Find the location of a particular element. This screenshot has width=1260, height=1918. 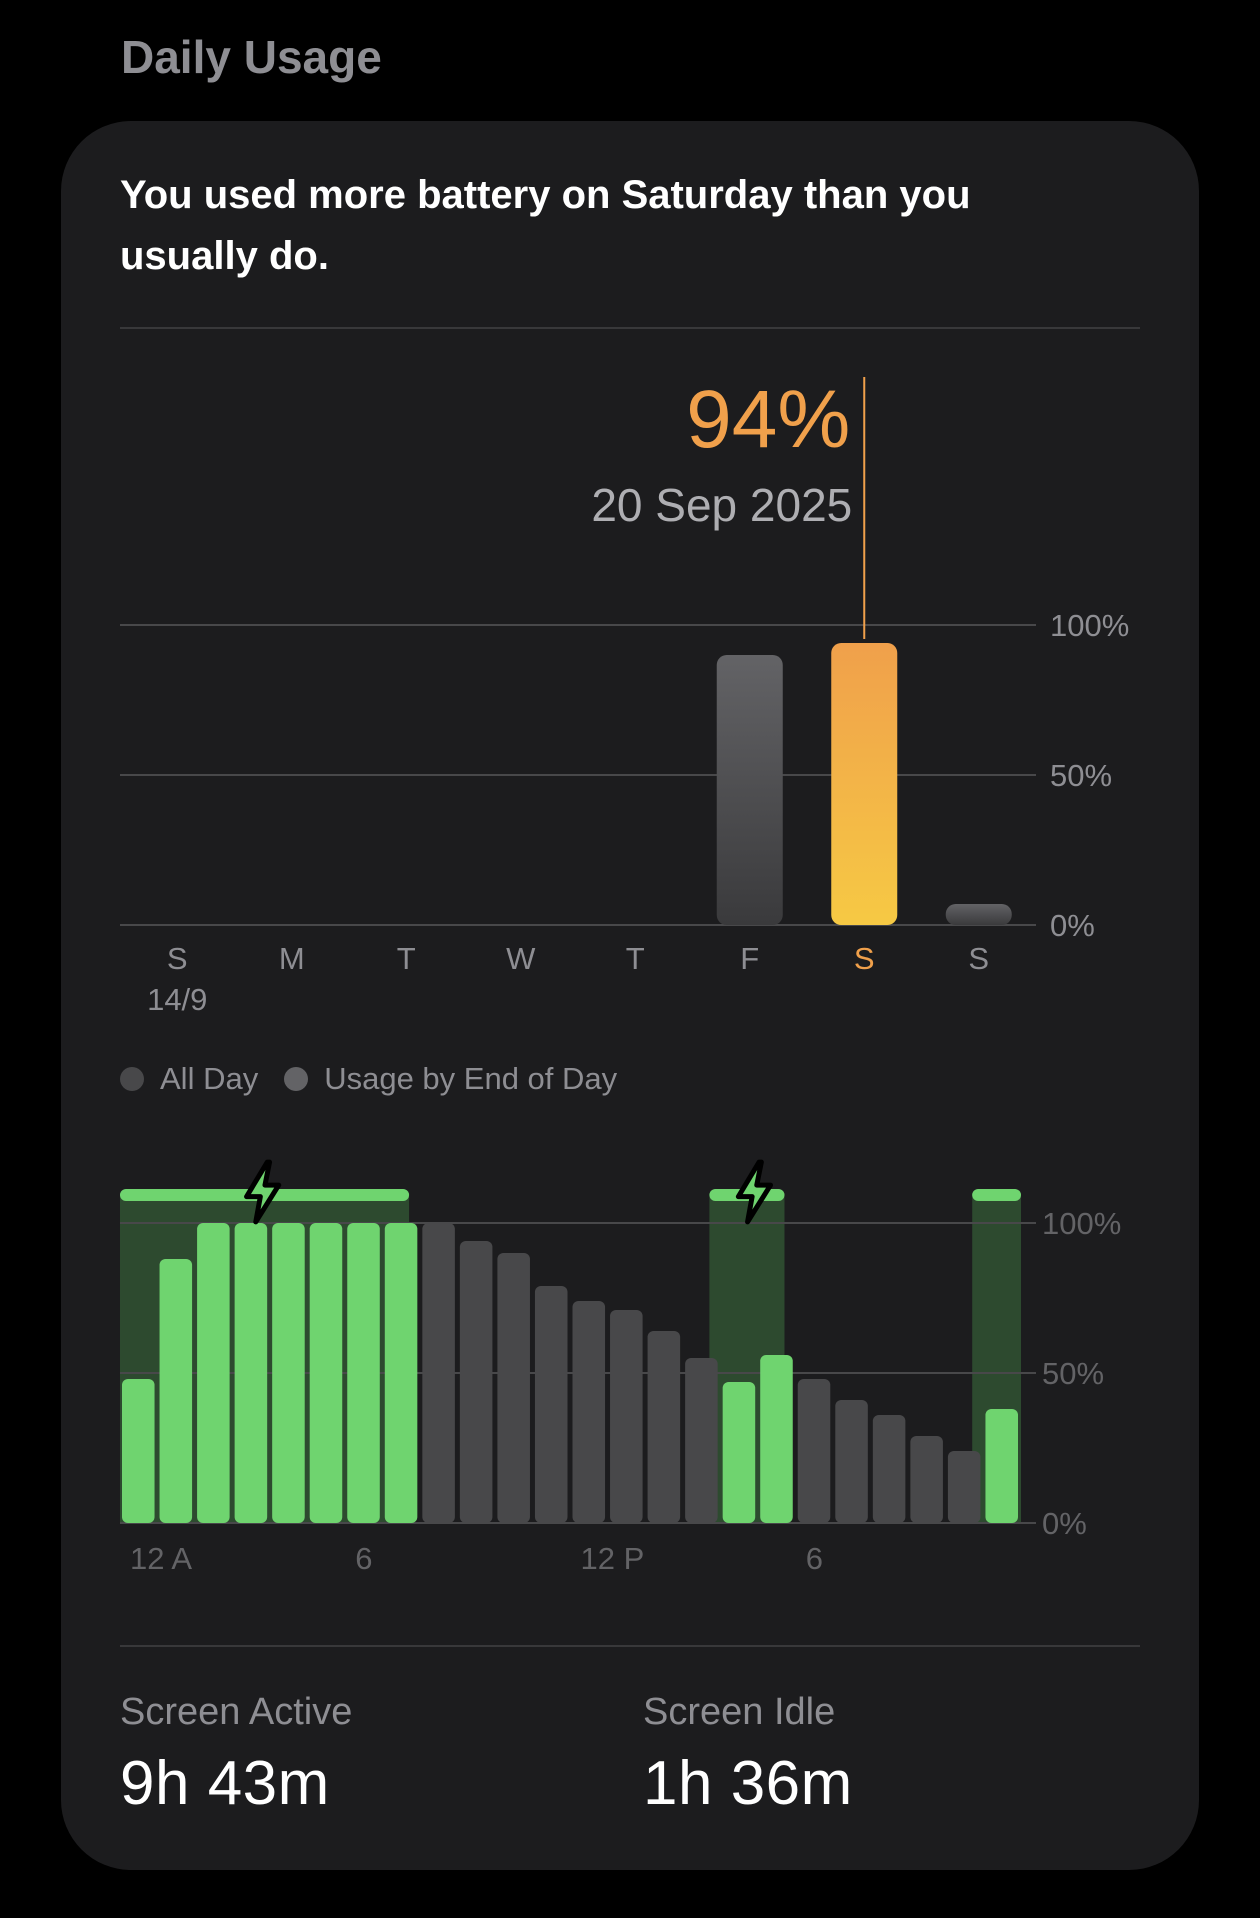

stat-screen-idle: Screen Idle 1h 36m is located at coordinates (748, 1755).